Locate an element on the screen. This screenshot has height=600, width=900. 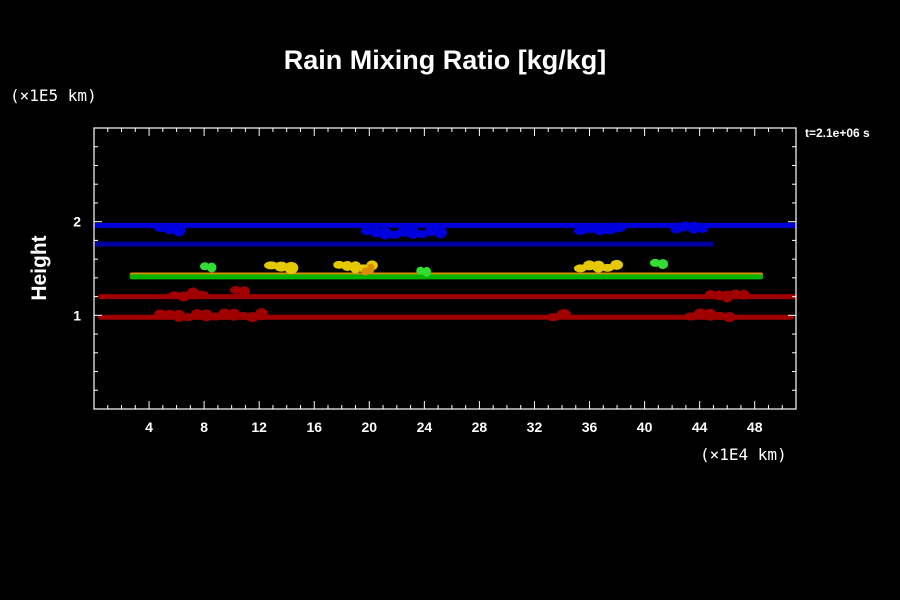
data-marks is located at coordinates (445, 272).